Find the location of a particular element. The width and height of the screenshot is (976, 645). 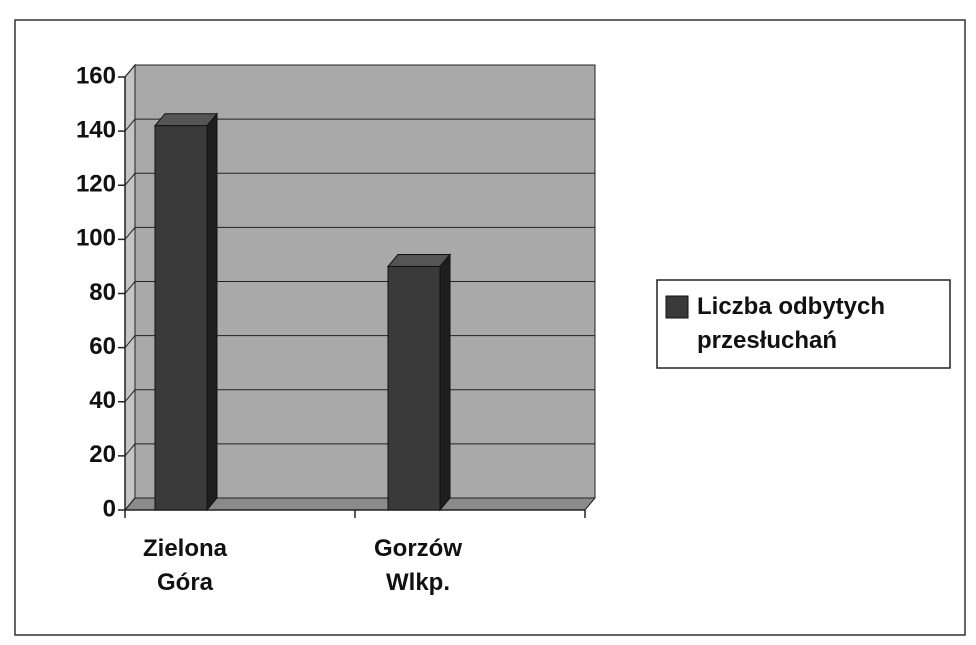

legend-box is located at coordinates (803, 324).